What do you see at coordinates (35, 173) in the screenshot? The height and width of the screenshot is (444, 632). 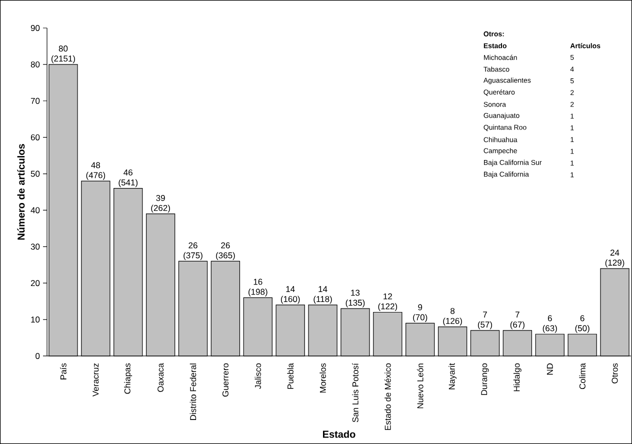 I see `y-tick-label: 50` at bounding box center [35, 173].